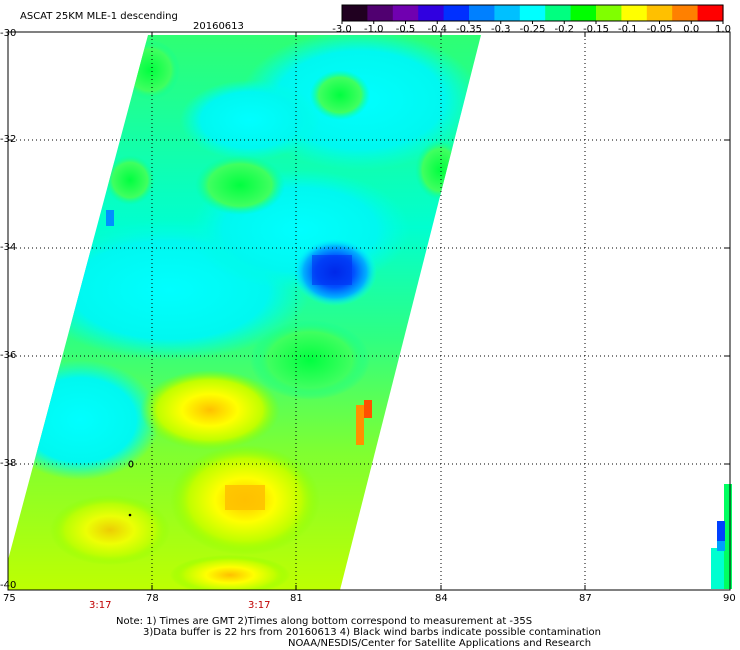  I want to click on contamination-marks, so click(131, 488).